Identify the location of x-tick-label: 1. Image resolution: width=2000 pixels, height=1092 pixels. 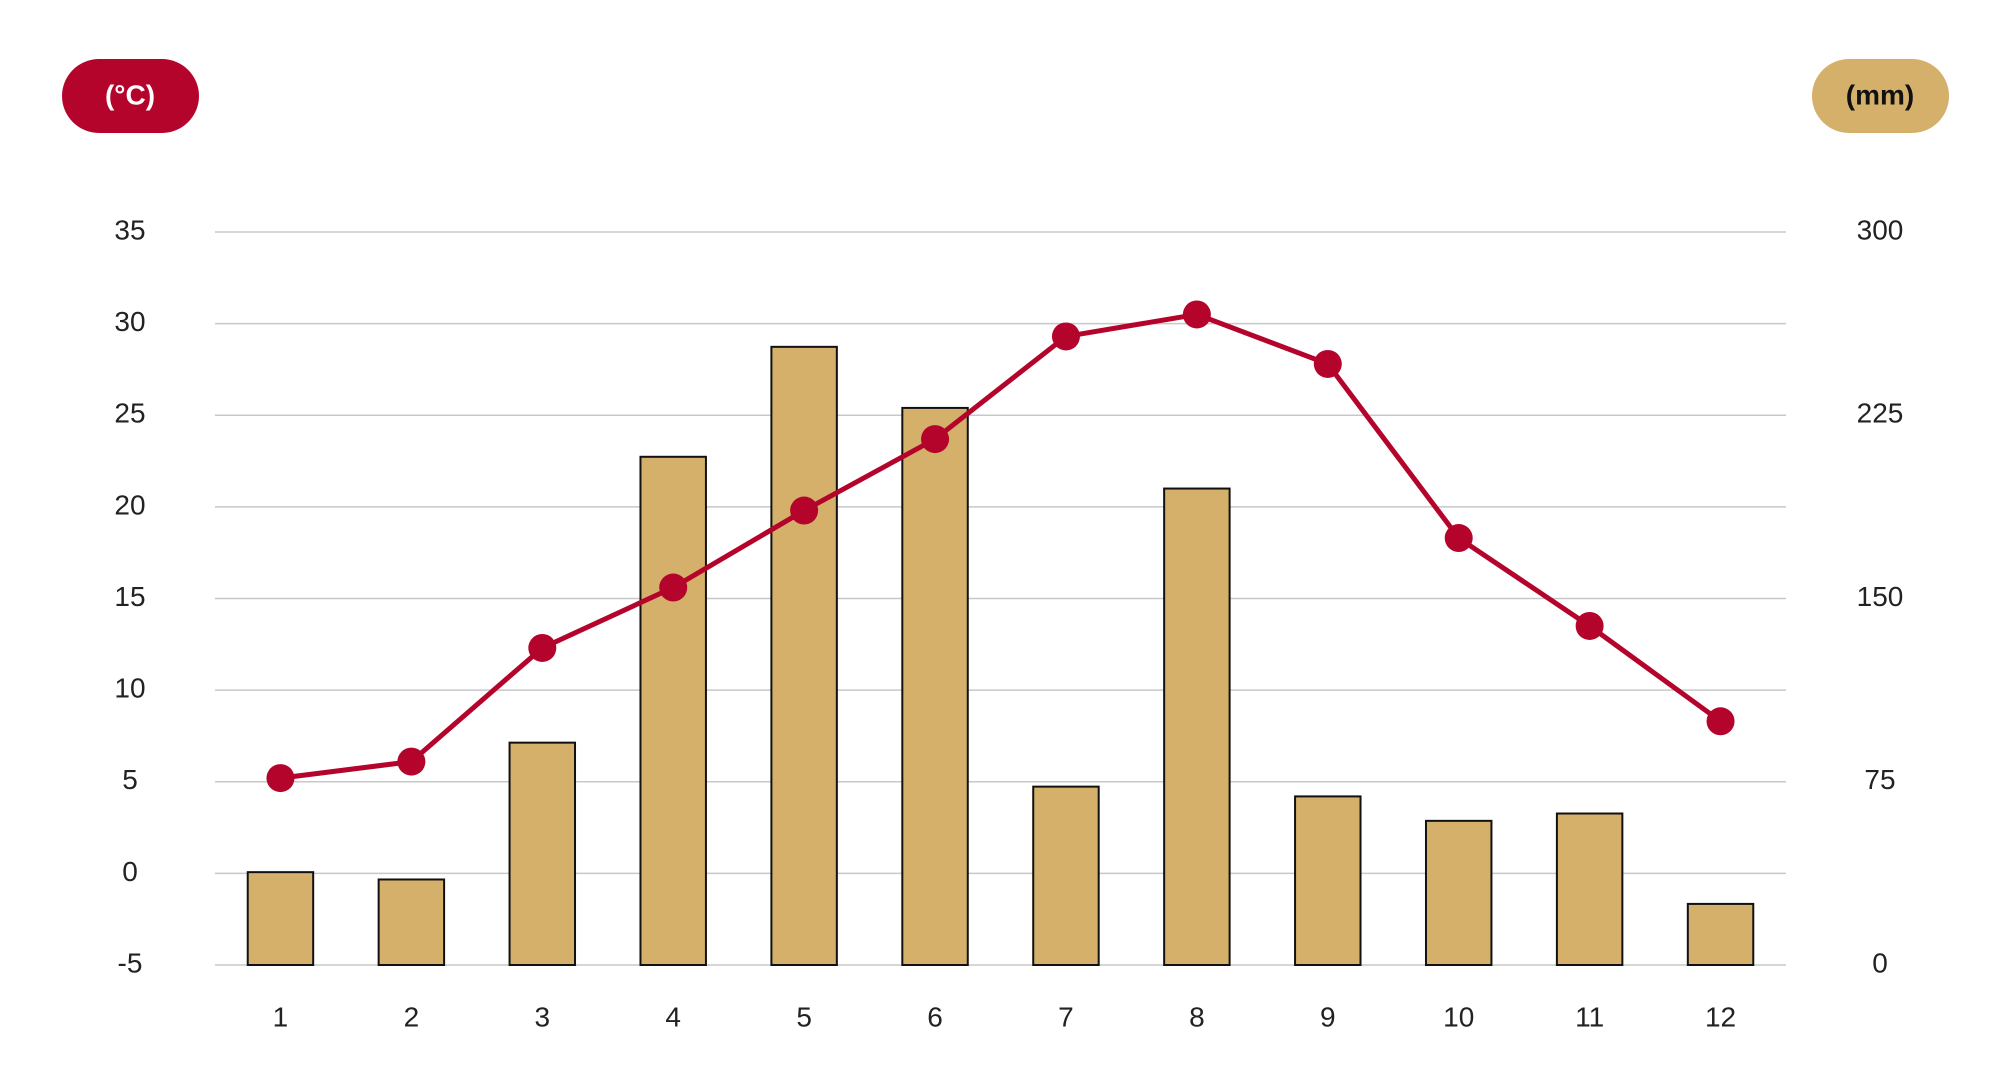
(281, 1016).